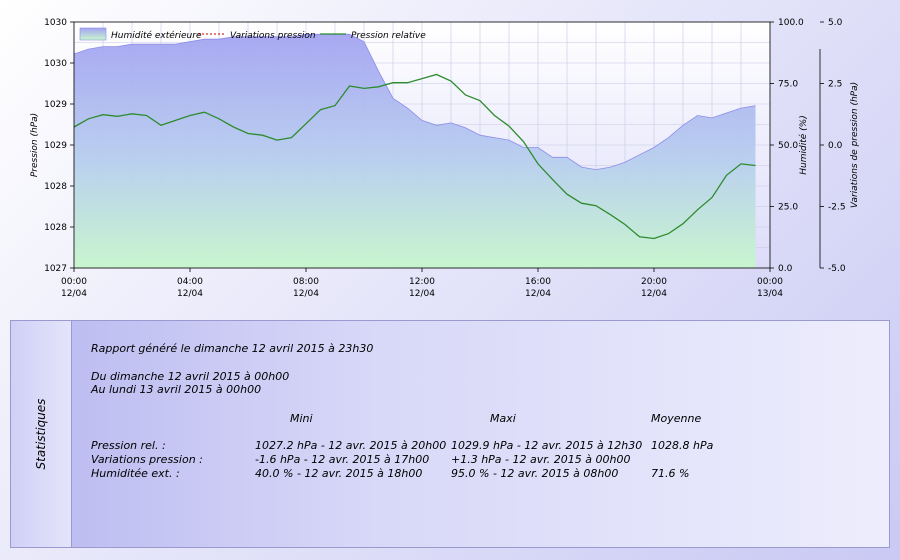  I want to click on row-label: Humiditée ext. :, so click(135, 473).